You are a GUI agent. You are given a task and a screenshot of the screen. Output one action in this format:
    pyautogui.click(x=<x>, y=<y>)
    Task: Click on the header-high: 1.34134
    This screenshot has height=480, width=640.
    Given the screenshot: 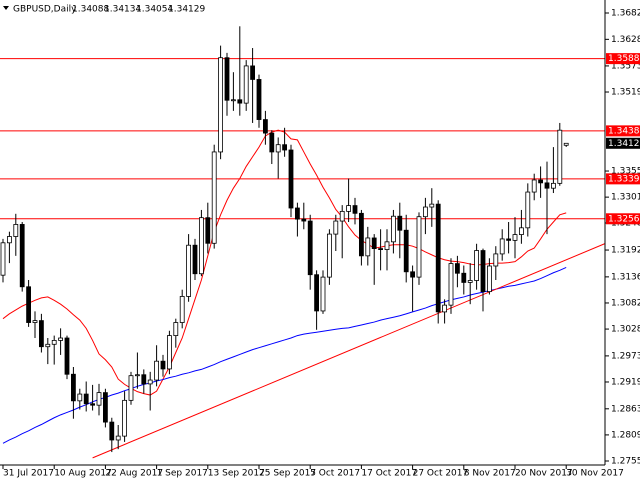 What is the action you would take?
    pyautogui.click(x=122, y=10)
    